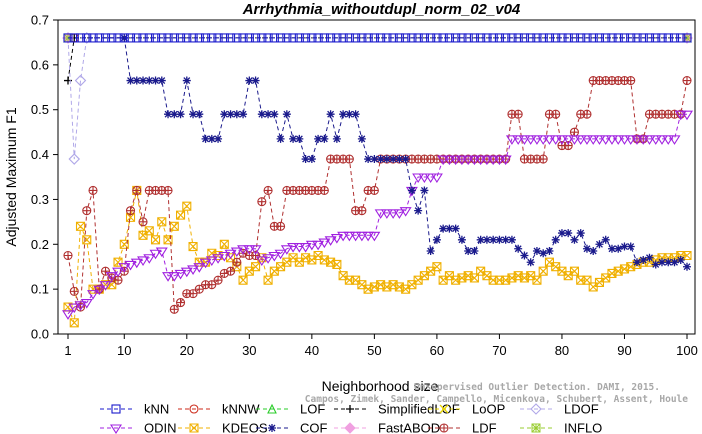 The image size is (702, 434). I want to click on legend-label-ldof: LDOF, so click(581, 409).